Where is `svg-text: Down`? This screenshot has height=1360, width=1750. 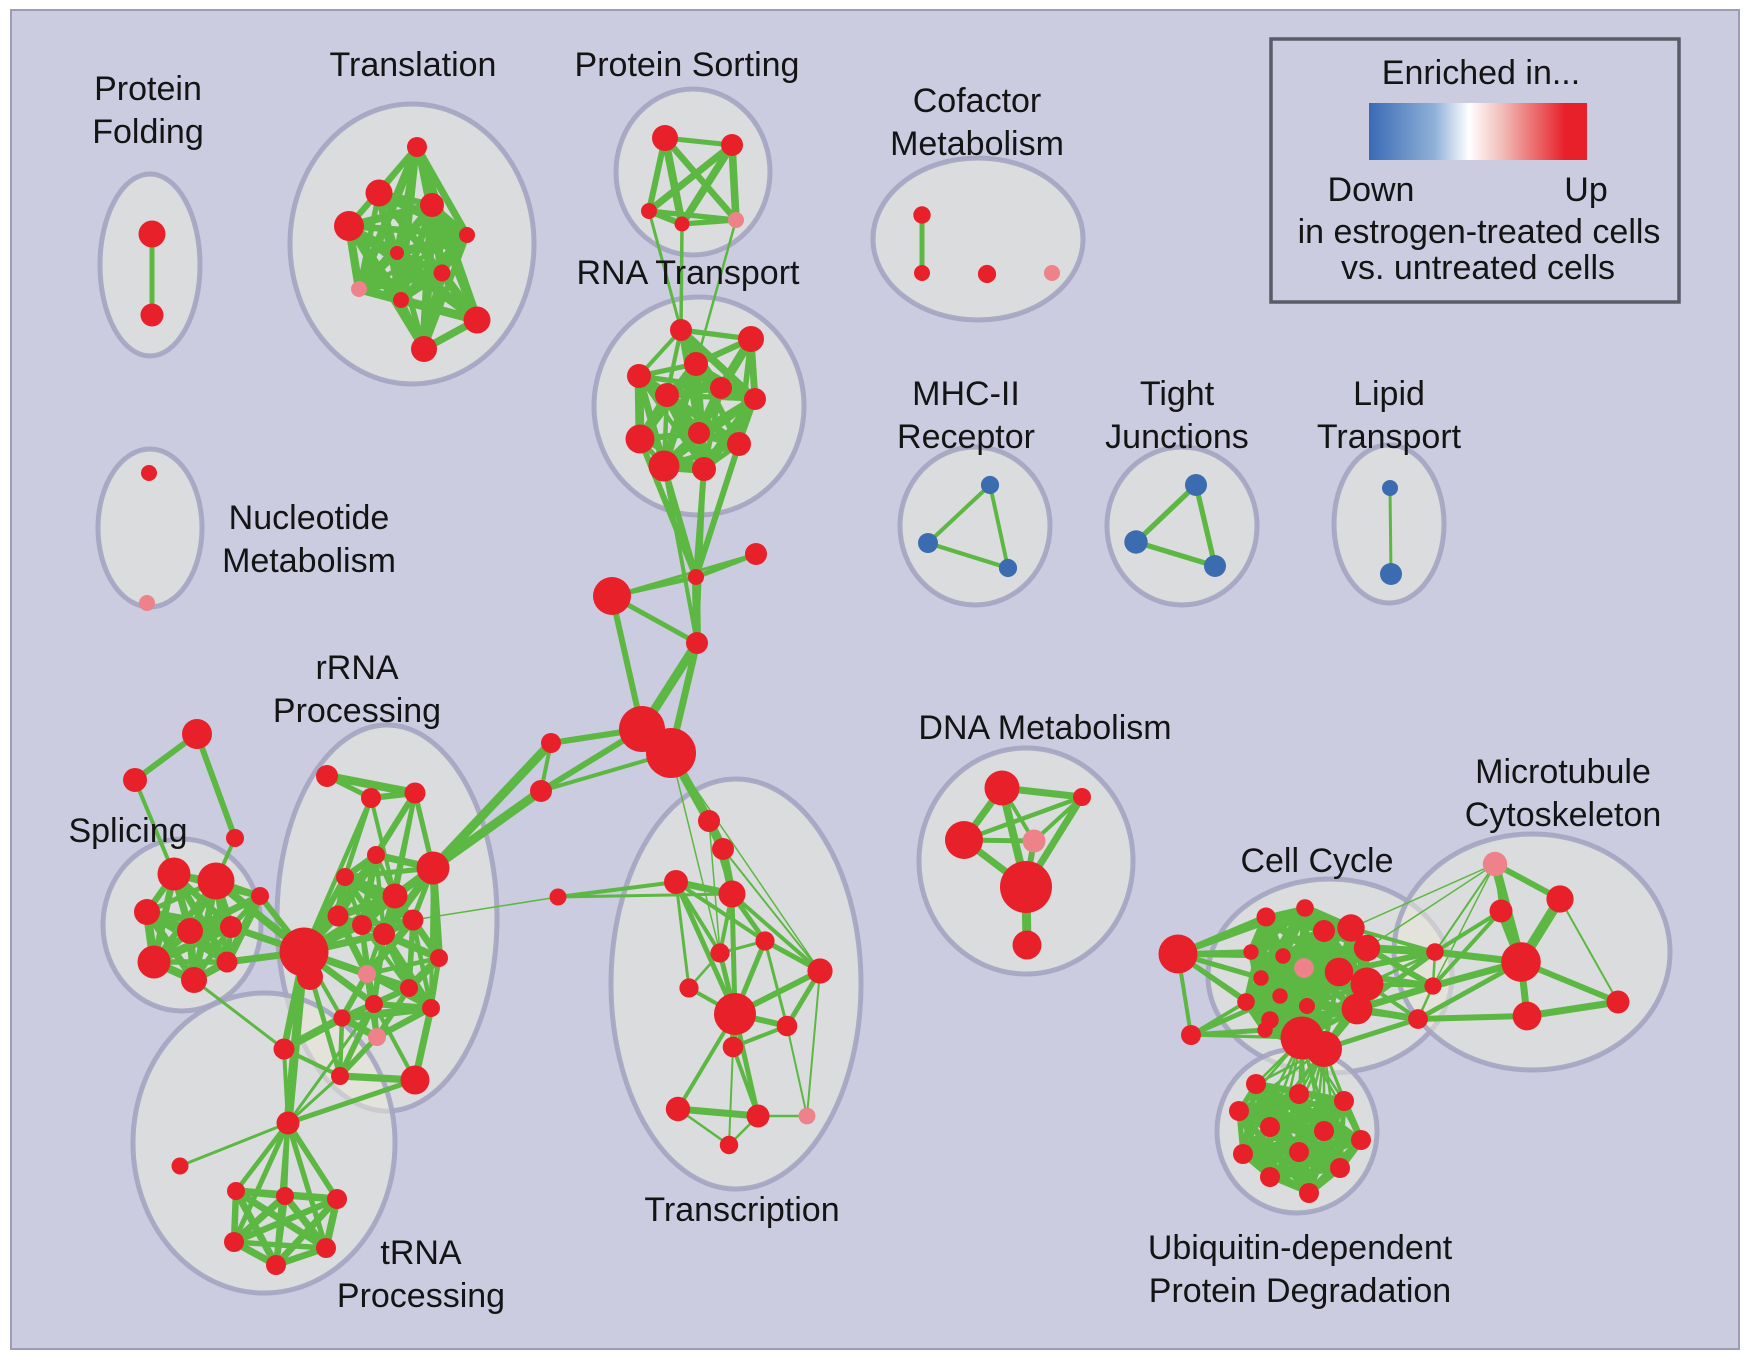
svg-text: Down is located at coordinates (1371, 190).